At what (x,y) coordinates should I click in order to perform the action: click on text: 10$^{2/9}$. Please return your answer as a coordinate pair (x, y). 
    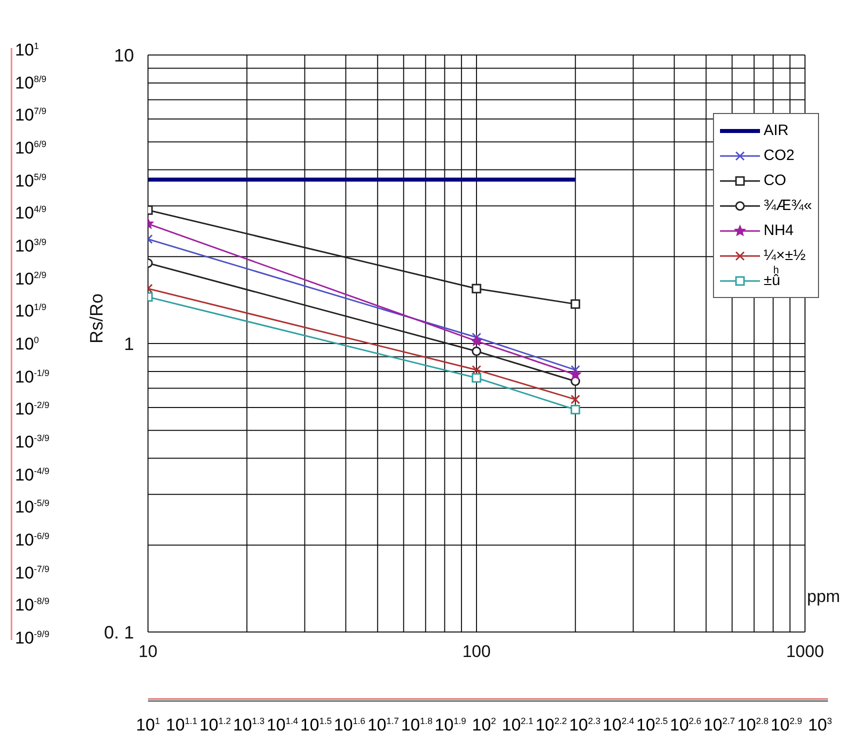
    Looking at the image, I should click on (30, 279).